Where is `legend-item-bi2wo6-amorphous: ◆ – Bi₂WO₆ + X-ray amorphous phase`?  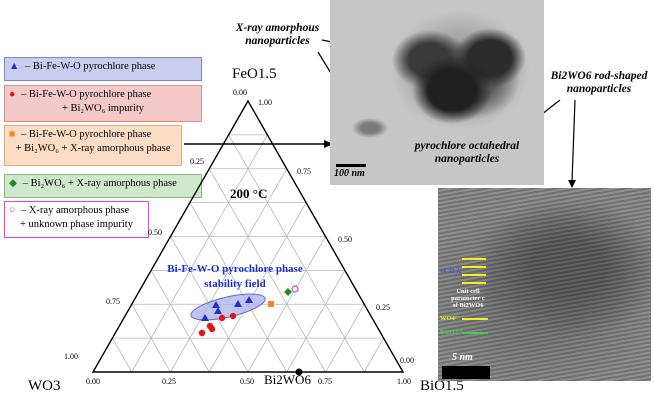
legend-item-bi2wo6-amorphous: ◆ – Bi₂WO₆ + X-ray amorphous phase is located at coordinates (103, 186).